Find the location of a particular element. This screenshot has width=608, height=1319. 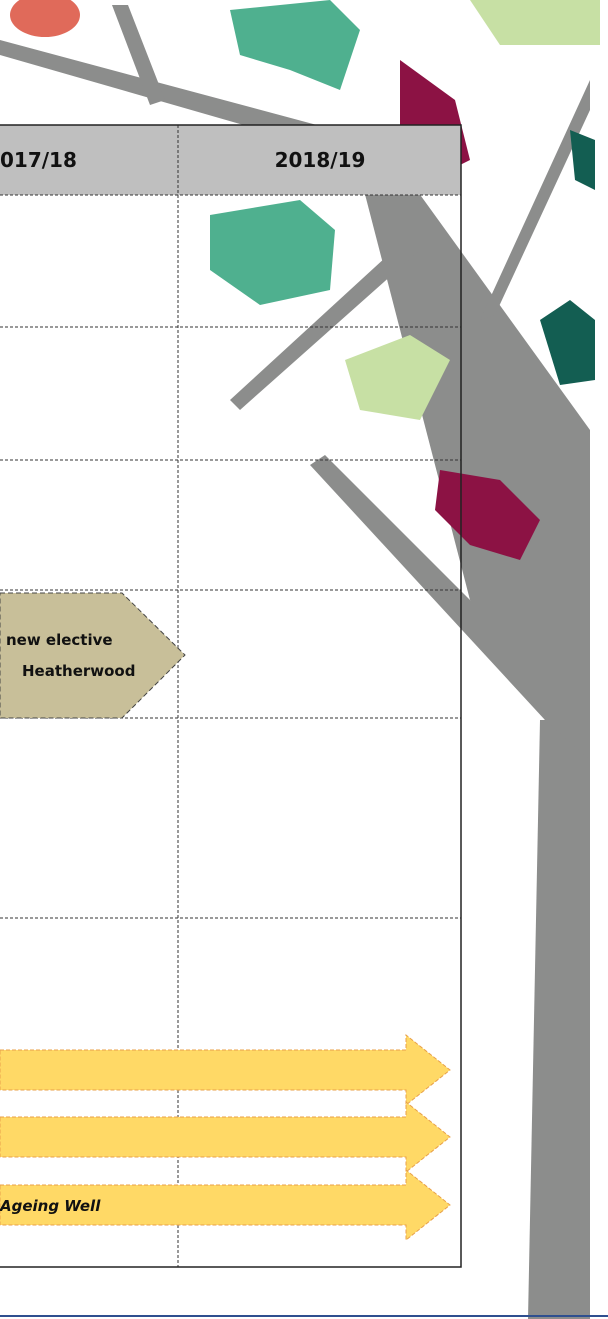

header-row is located at coordinates (230, 160).